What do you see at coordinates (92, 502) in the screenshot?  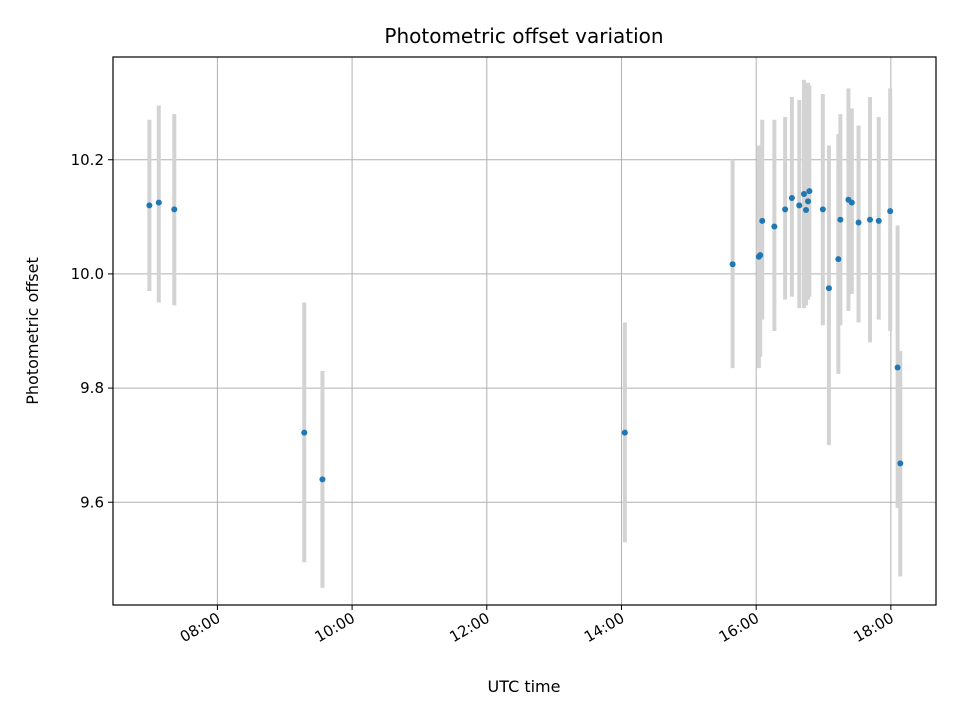 I see `y-tick-label: 9.6` at bounding box center [92, 502].